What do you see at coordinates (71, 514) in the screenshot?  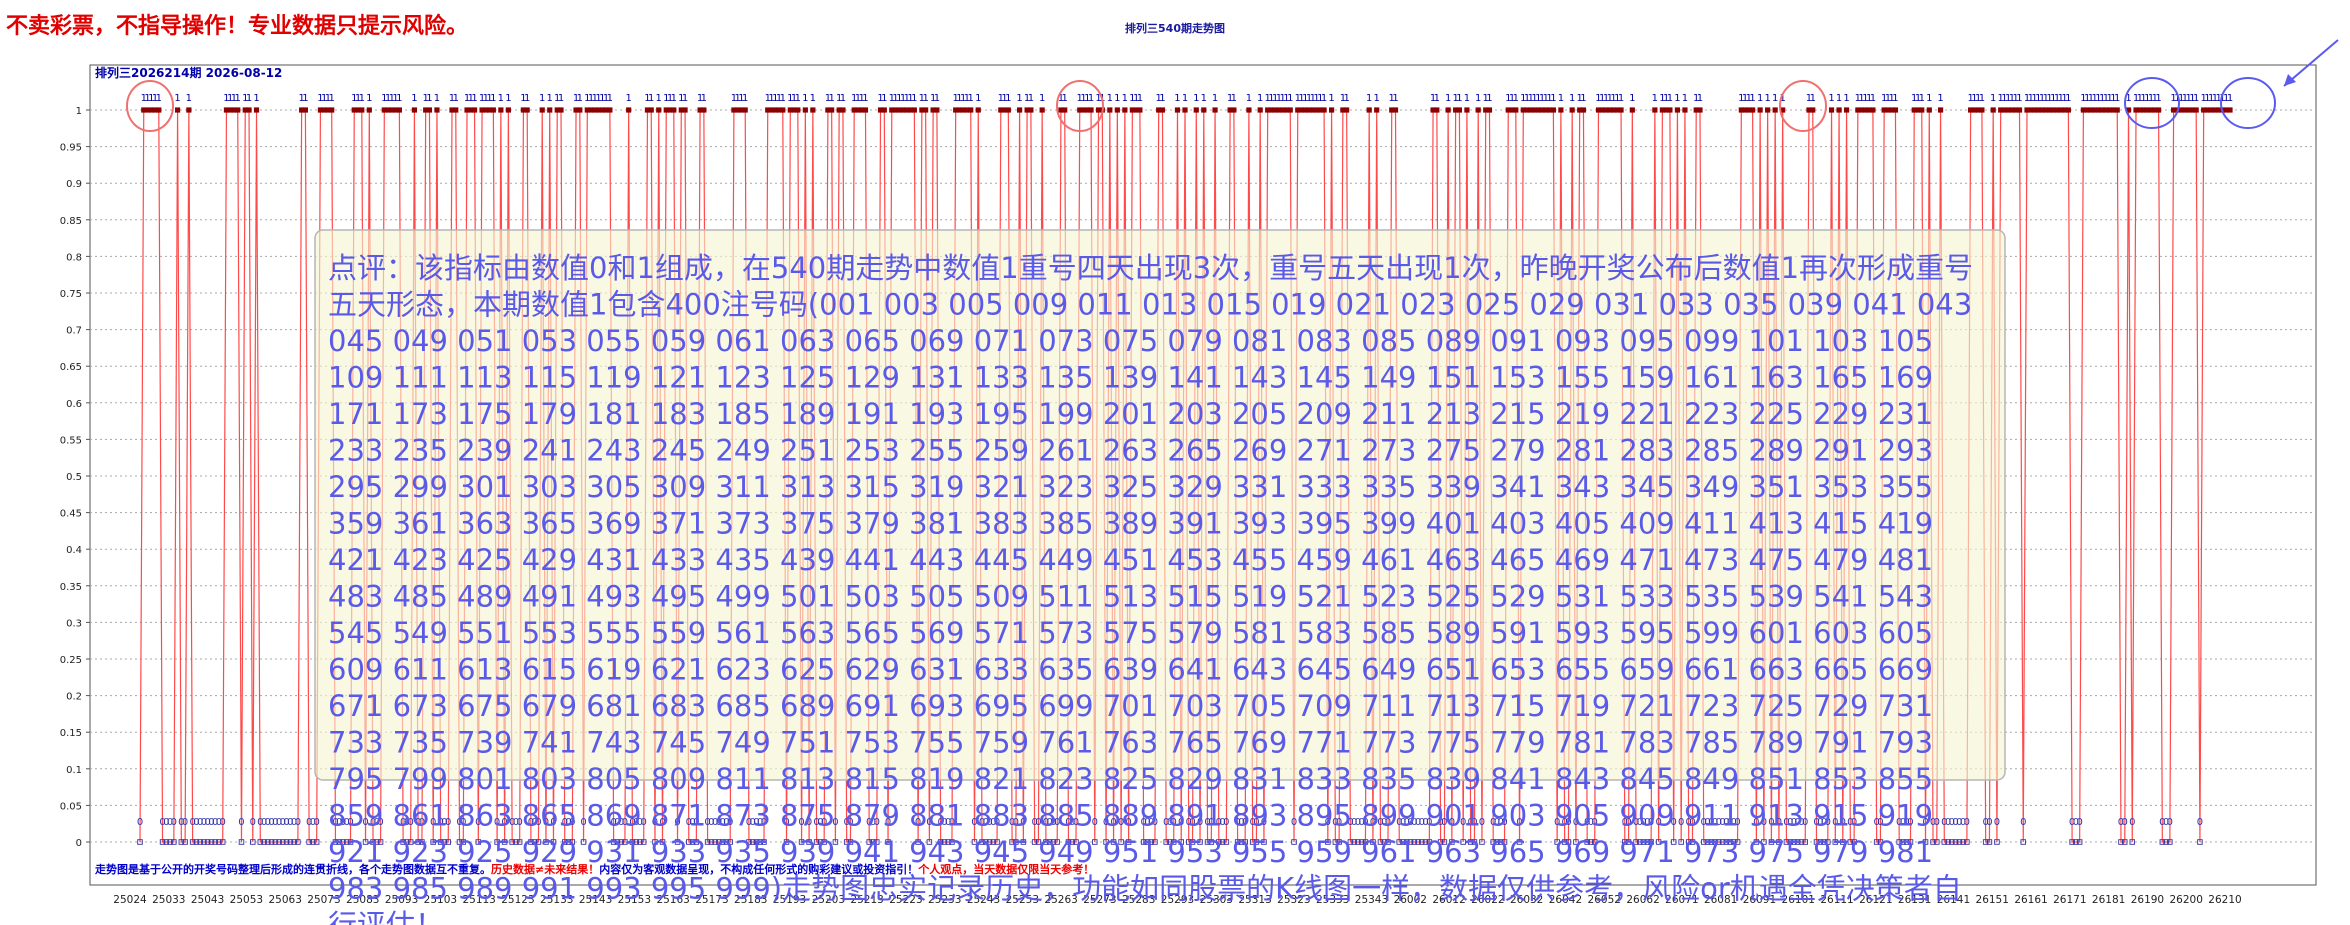 I see `y-tick-label: 0.45` at bounding box center [71, 514].